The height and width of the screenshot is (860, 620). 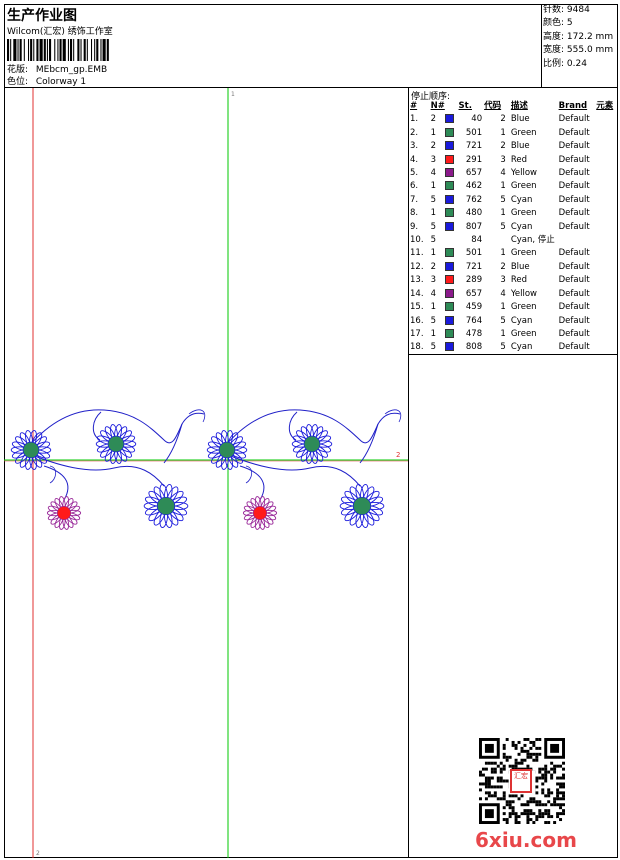 I want to click on stitch-count: 84, so click(x=477, y=240).